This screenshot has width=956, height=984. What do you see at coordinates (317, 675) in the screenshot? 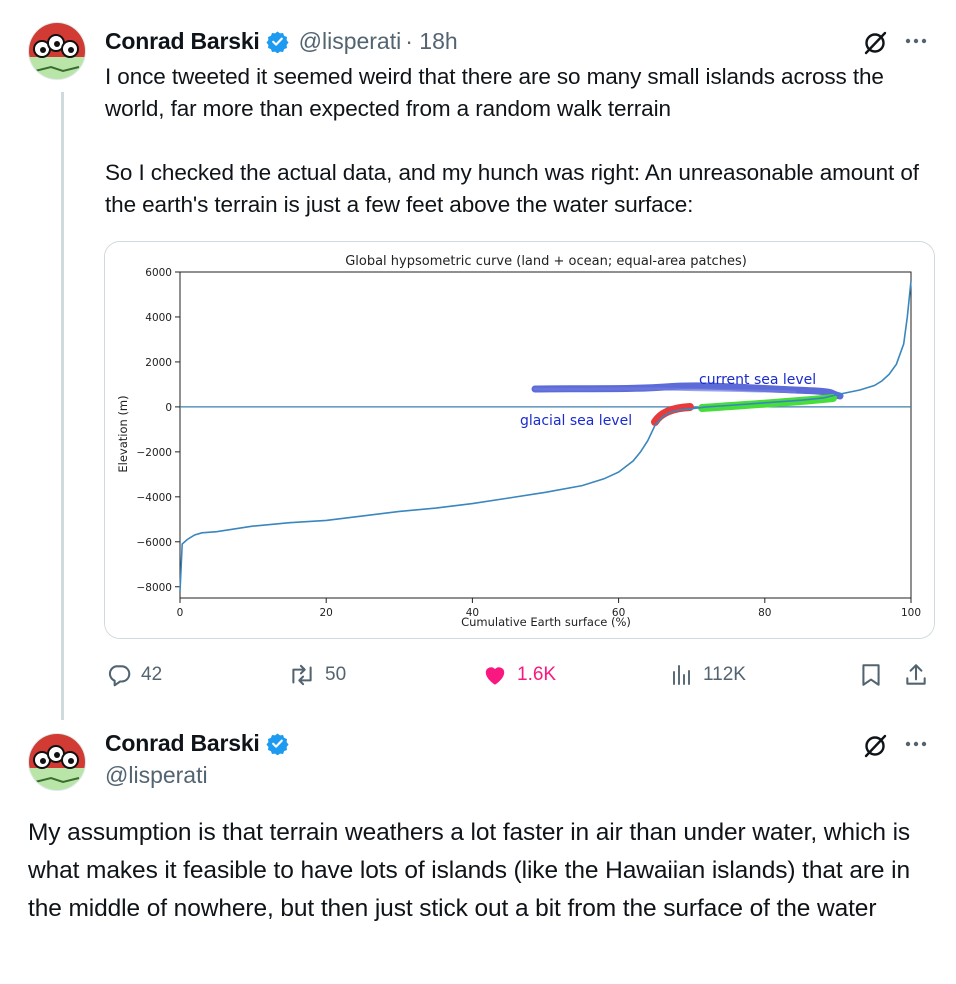
I see `repost-button: 50` at bounding box center [317, 675].